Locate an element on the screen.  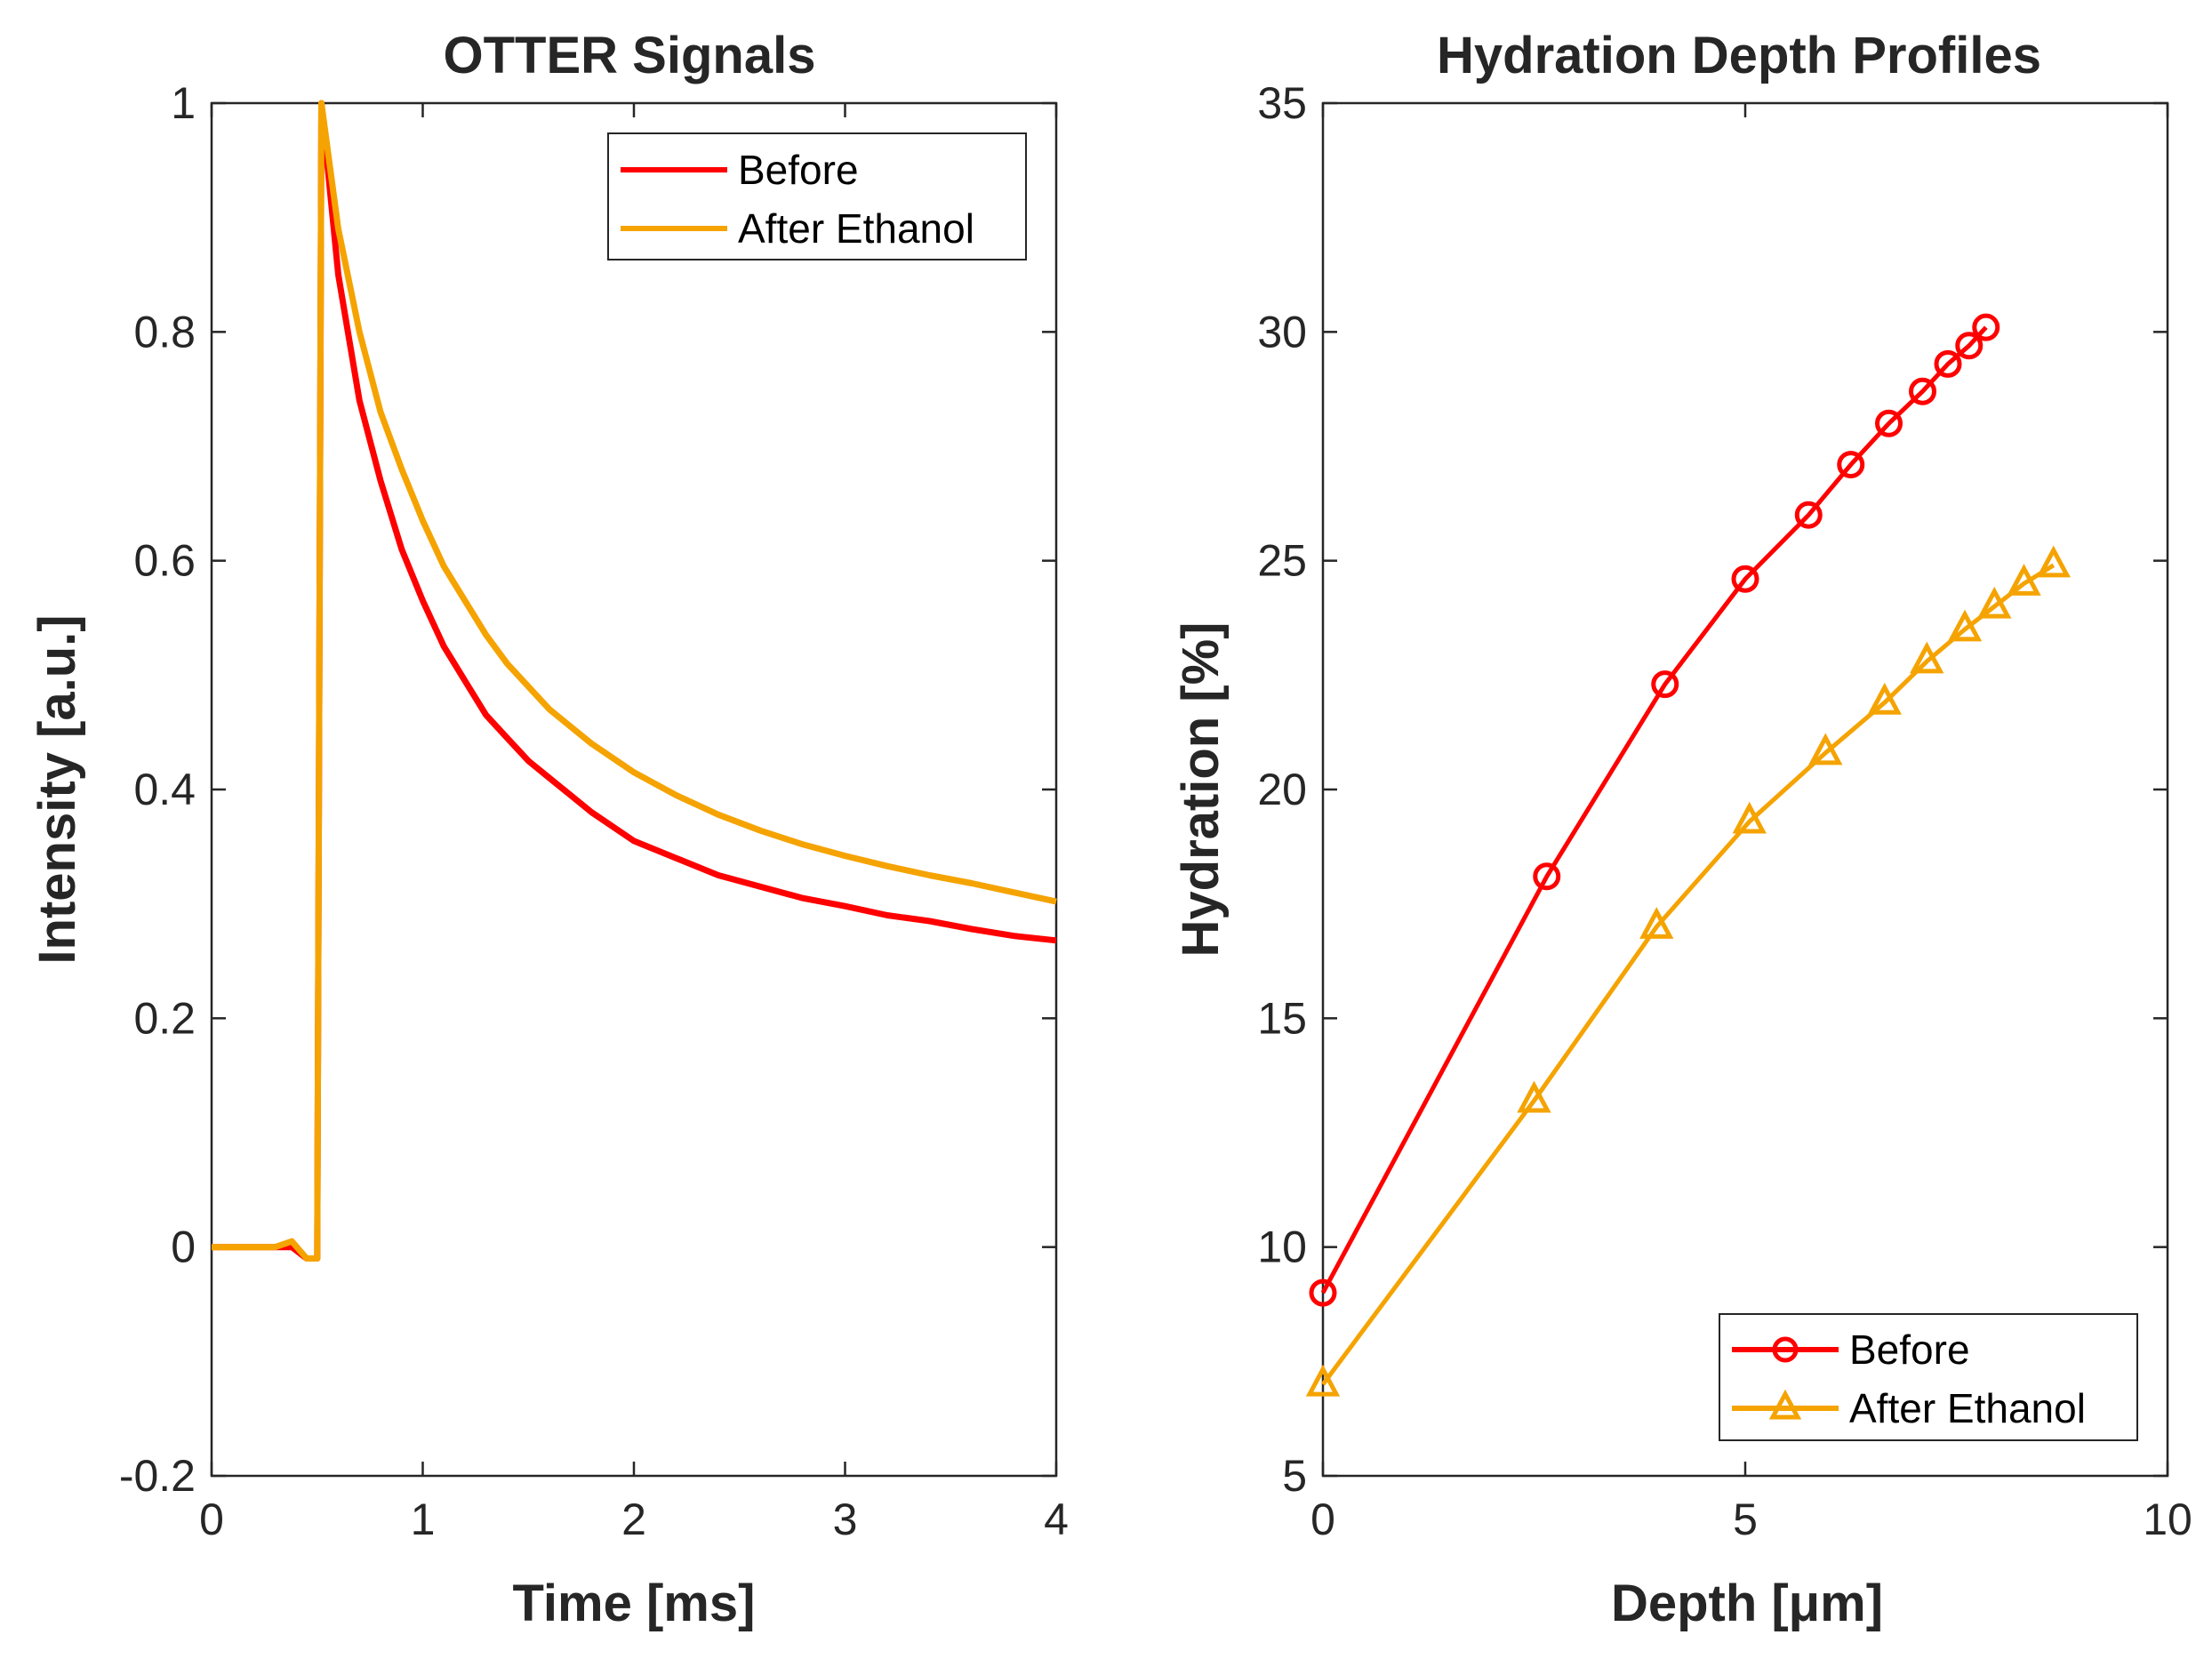
chart-title: OTTER Signals is located at coordinates (630, 55).